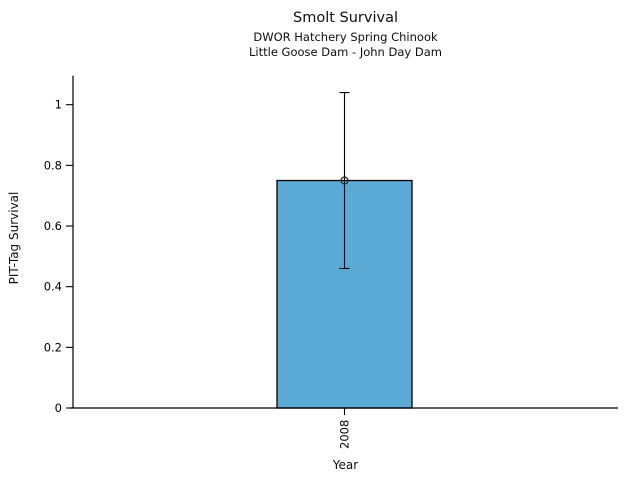  What do you see at coordinates (58, 105) in the screenshot?
I see `y-tick-label: 1` at bounding box center [58, 105].